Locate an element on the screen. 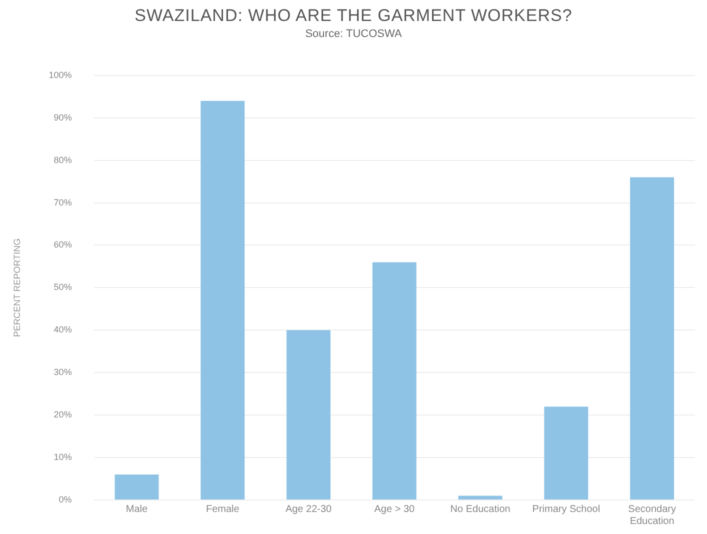 The height and width of the screenshot is (534, 707). y-tick-label: 30% is located at coordinates (63, 372).